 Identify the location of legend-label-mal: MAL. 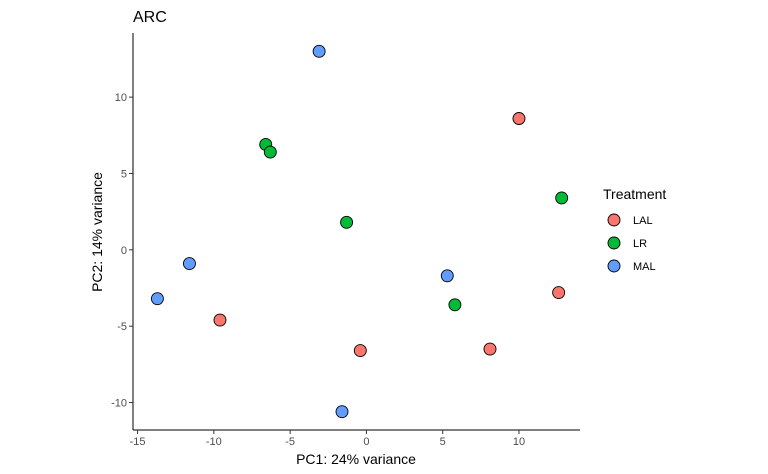
(644, 267).